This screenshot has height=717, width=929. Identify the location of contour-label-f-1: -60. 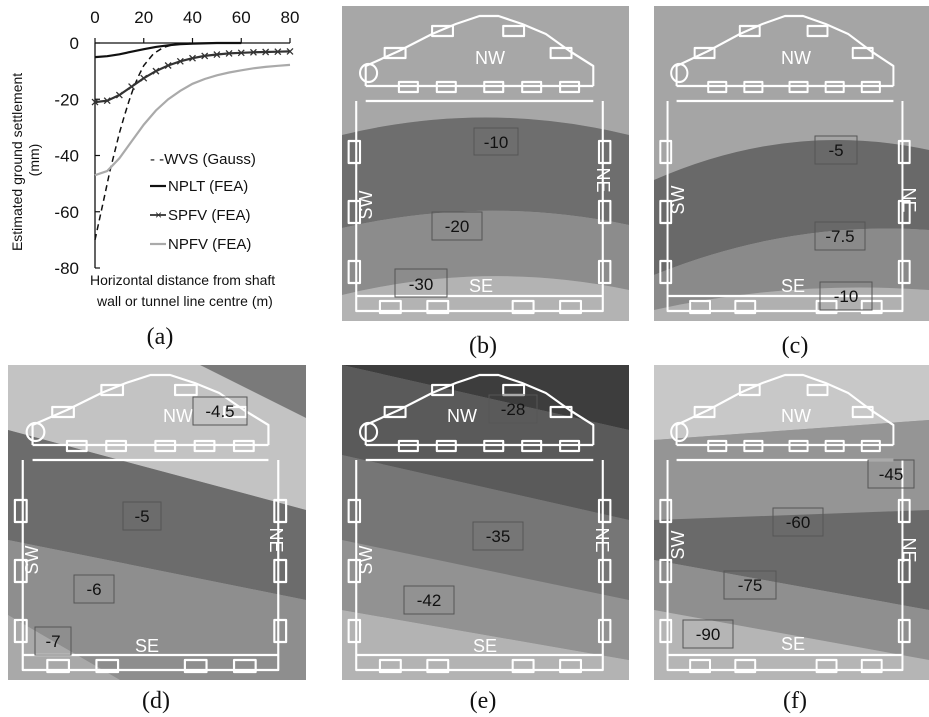
(798, 522).